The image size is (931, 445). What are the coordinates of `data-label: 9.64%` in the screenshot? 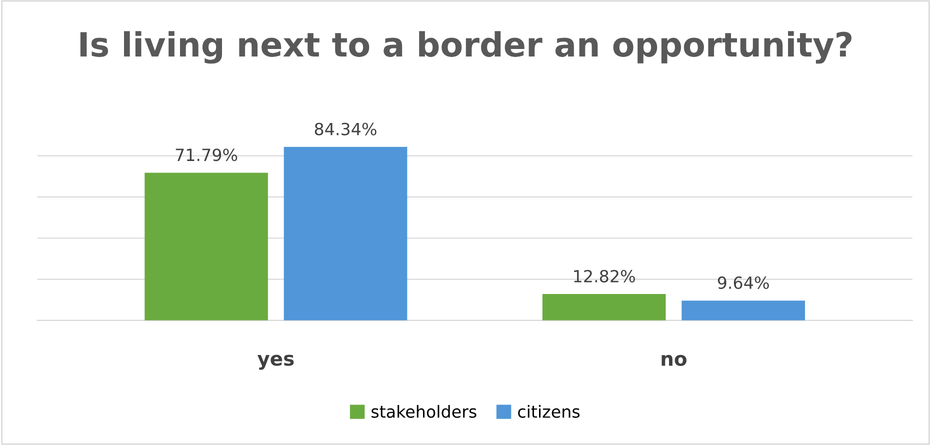 It's located at (743, 283).